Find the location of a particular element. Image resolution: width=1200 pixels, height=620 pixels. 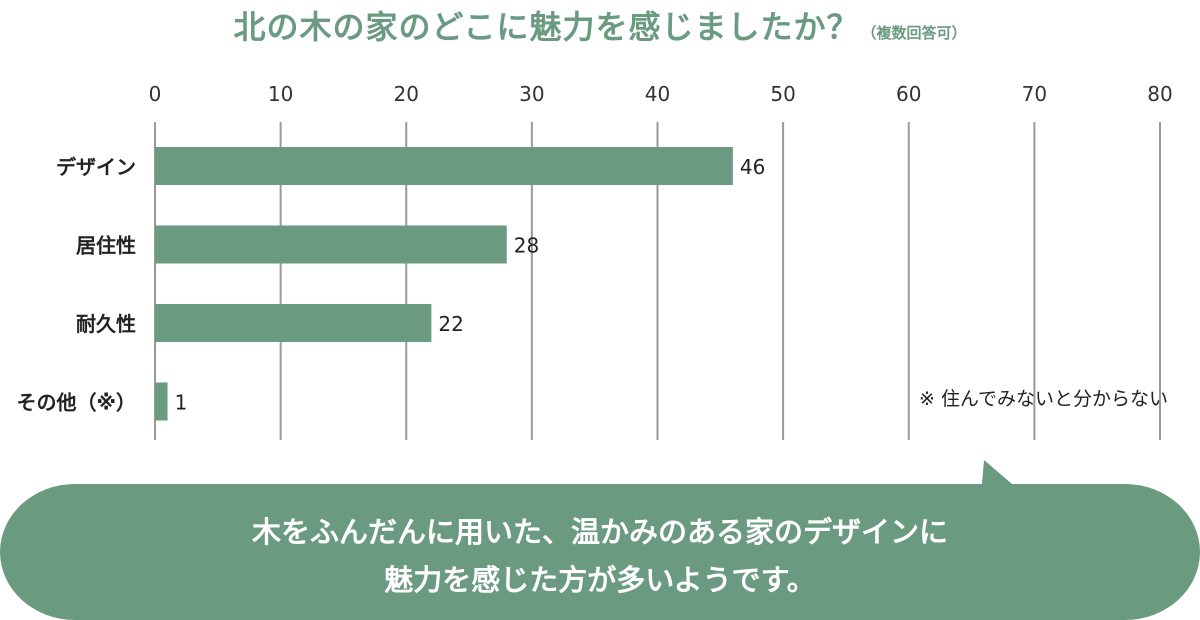

data-label: 46 is located at coordinates (752, 167).